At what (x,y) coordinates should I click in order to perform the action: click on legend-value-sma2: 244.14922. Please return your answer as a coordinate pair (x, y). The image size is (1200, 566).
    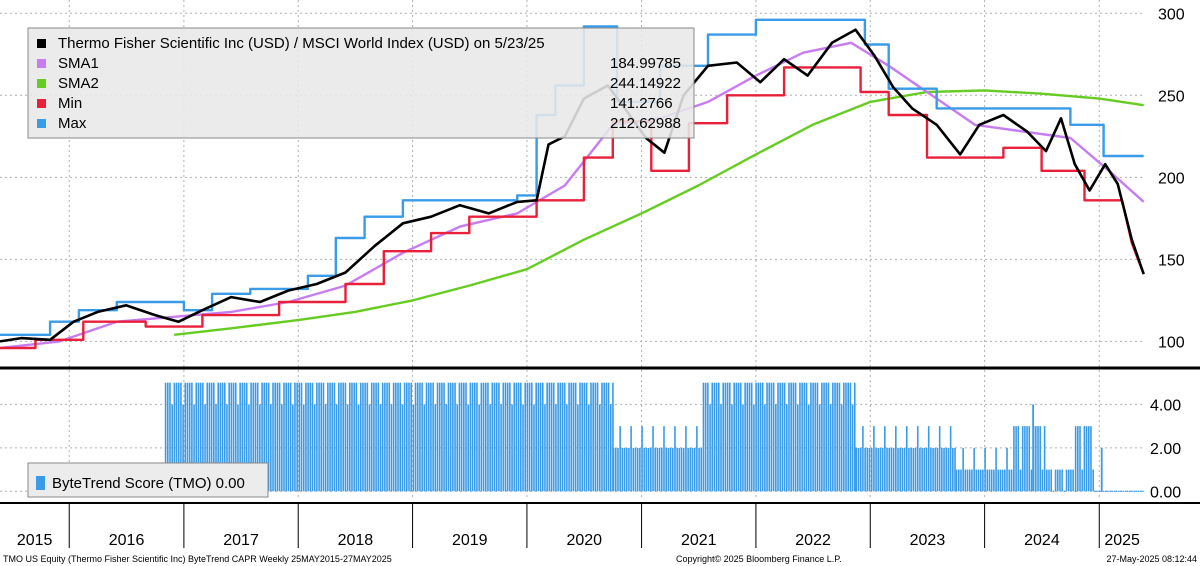
    Looking at the image, I should click on (645, 83).